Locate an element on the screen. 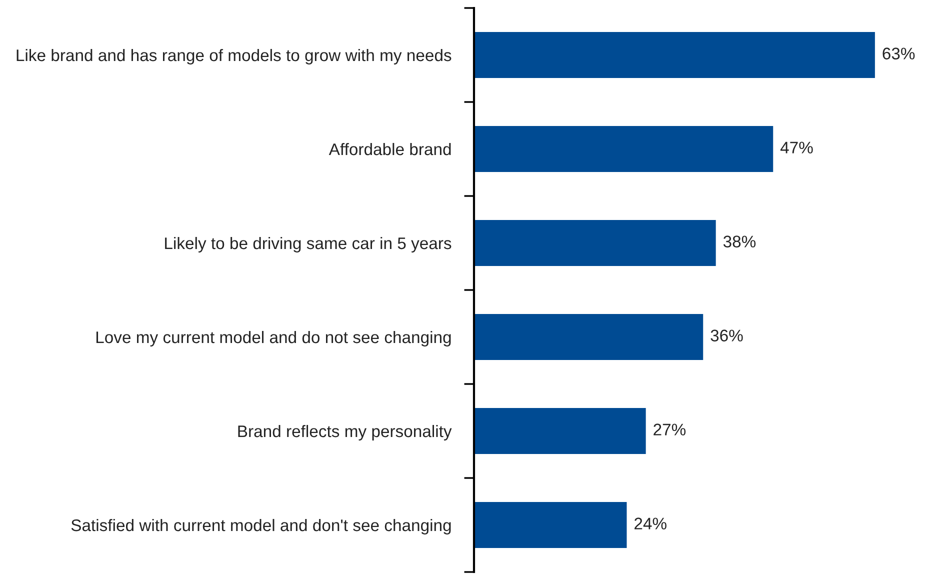 The image size is (928, 574). y-tick-label: Brand reflects my personality is located at coordinates (345, 432).